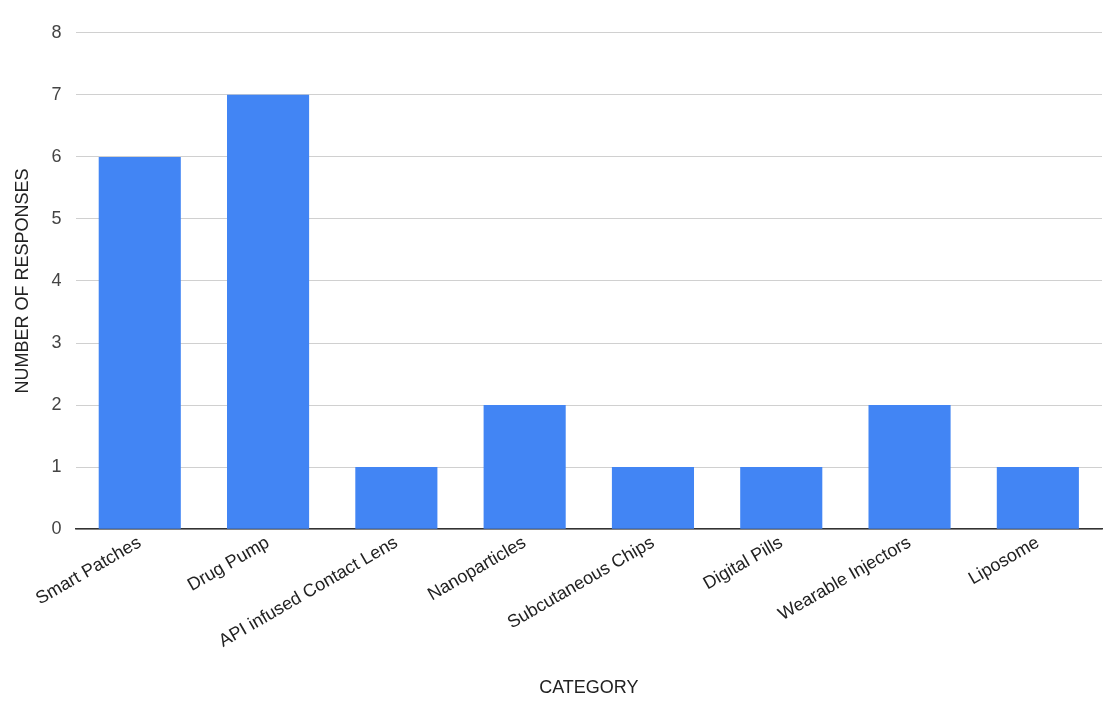  I want to click on y-axis-title: NUMBER OF RESPONSES, so click(21, 281).